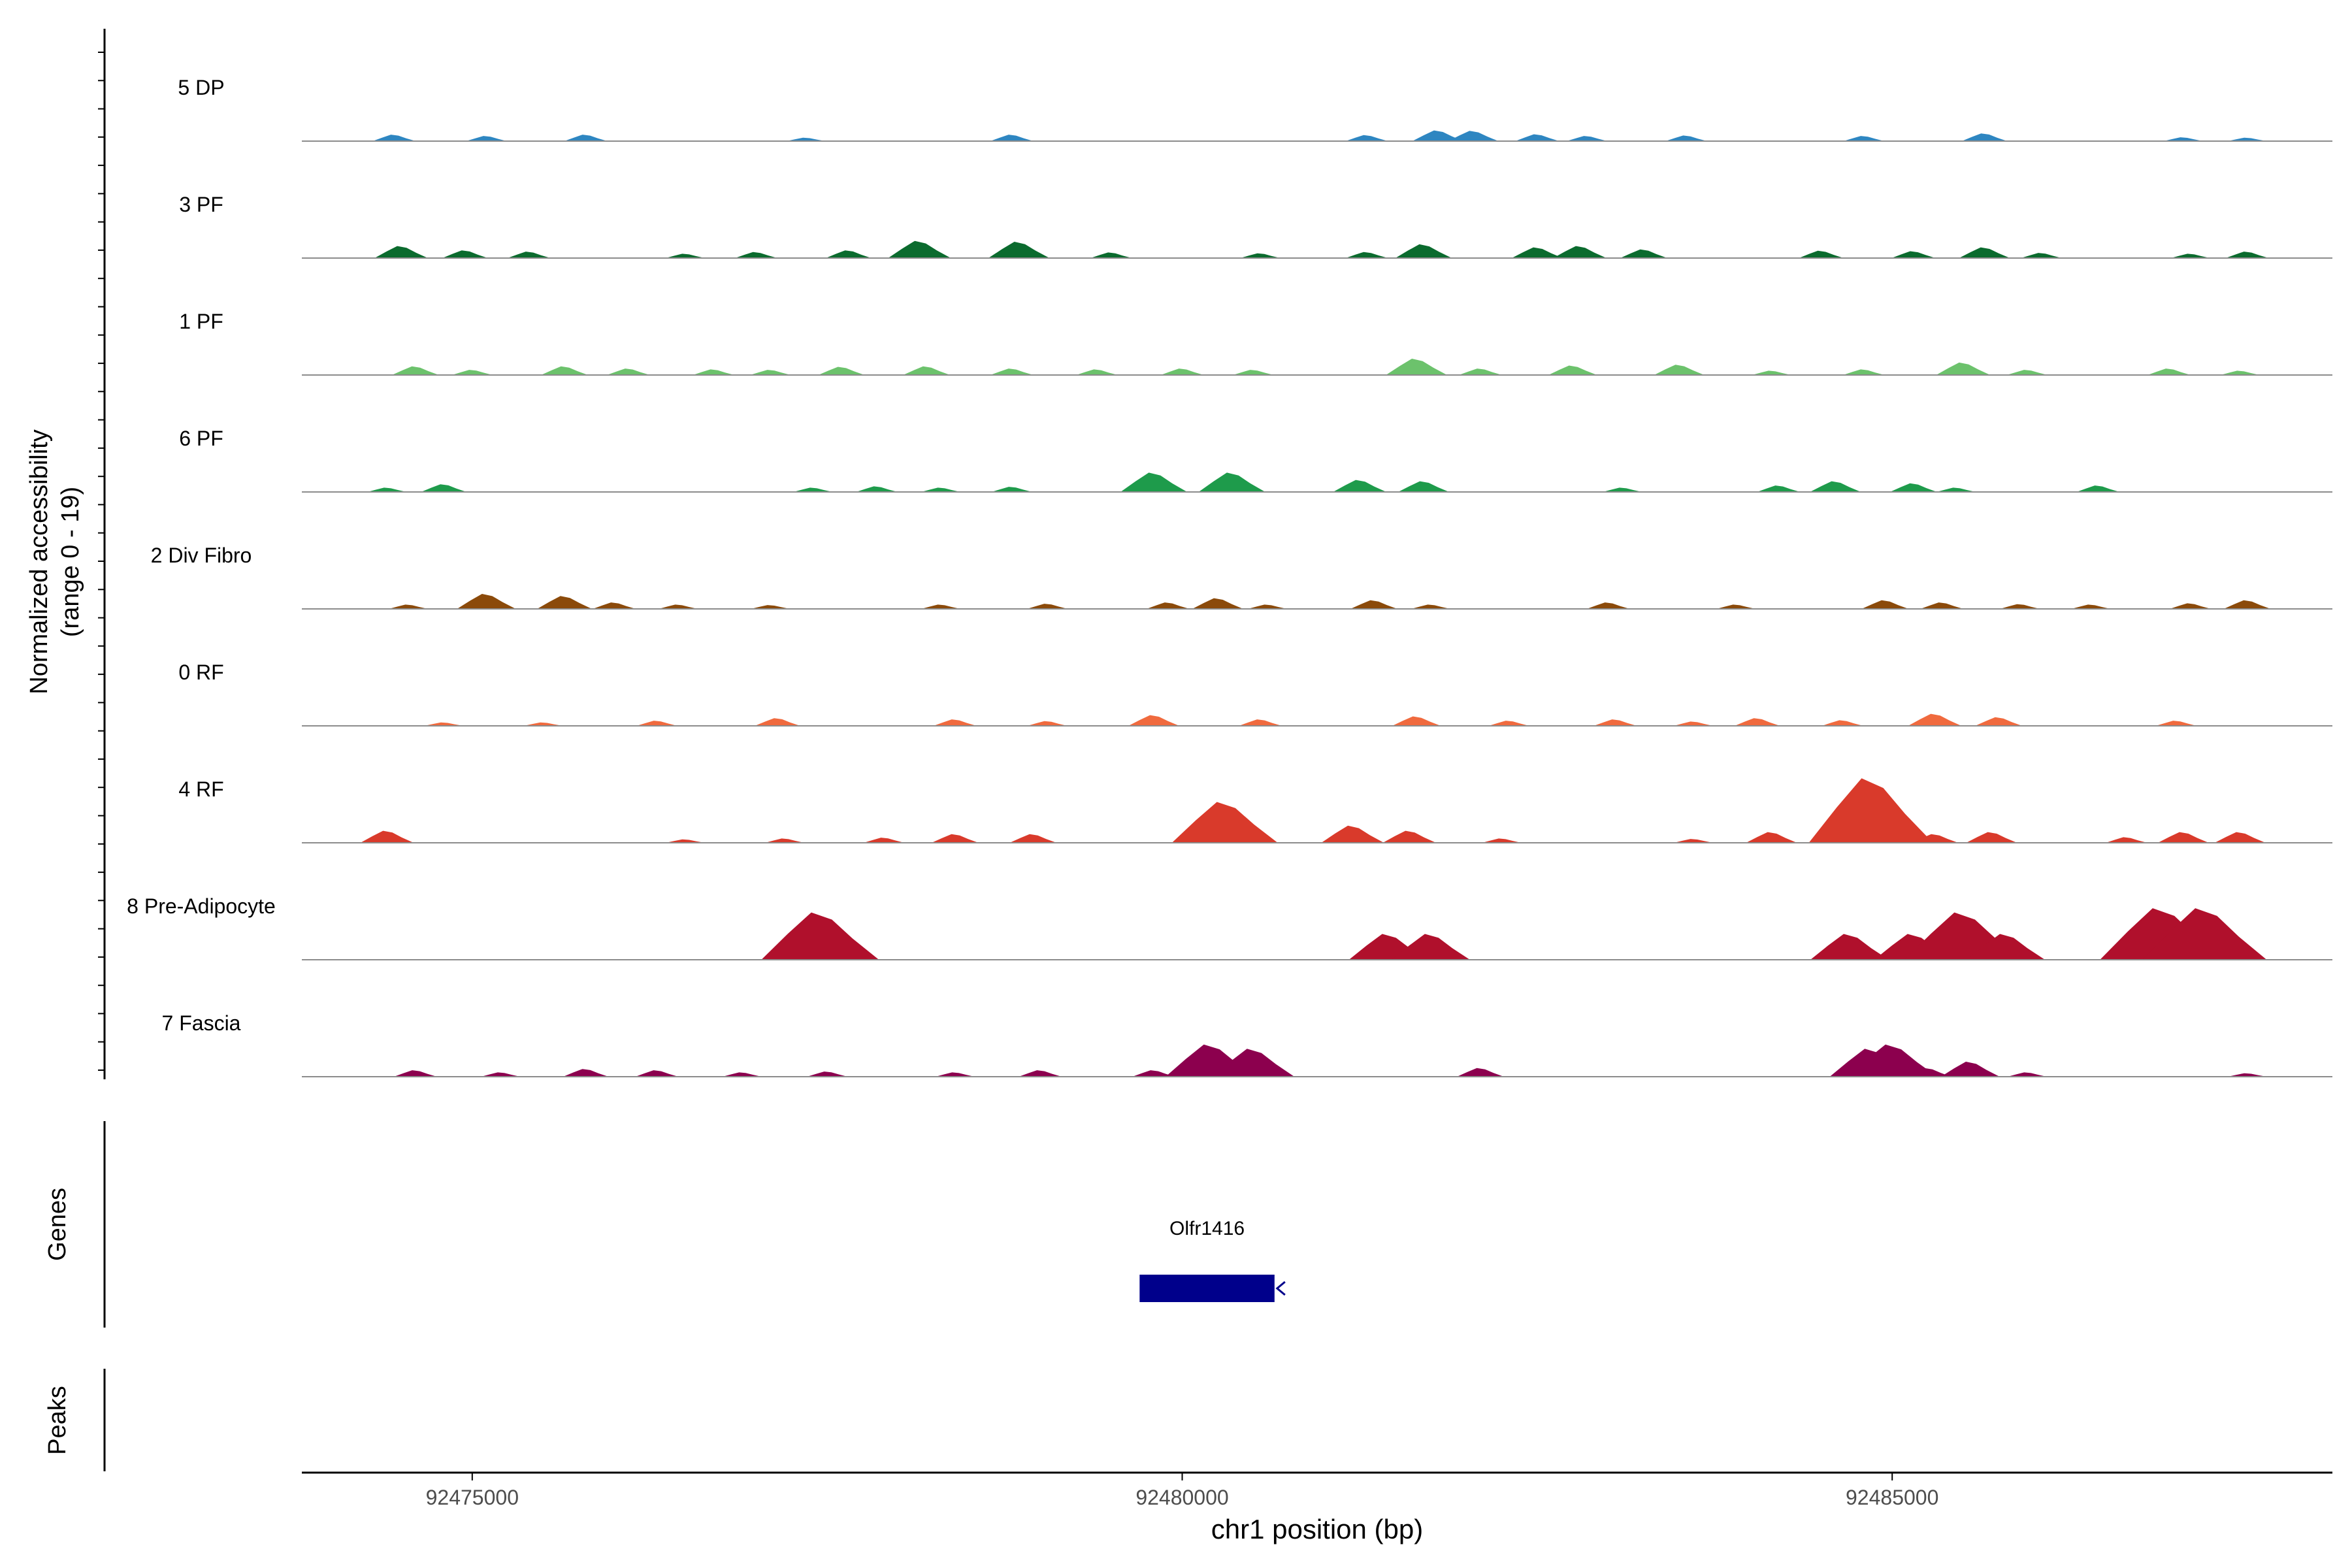 The width and height of the screenshot is (2352, 1568). What do you see at coordinates (1255, 460) in the screenshot?
I see `track-6-pf: 6 PF` at bounding box center [1255, 460].